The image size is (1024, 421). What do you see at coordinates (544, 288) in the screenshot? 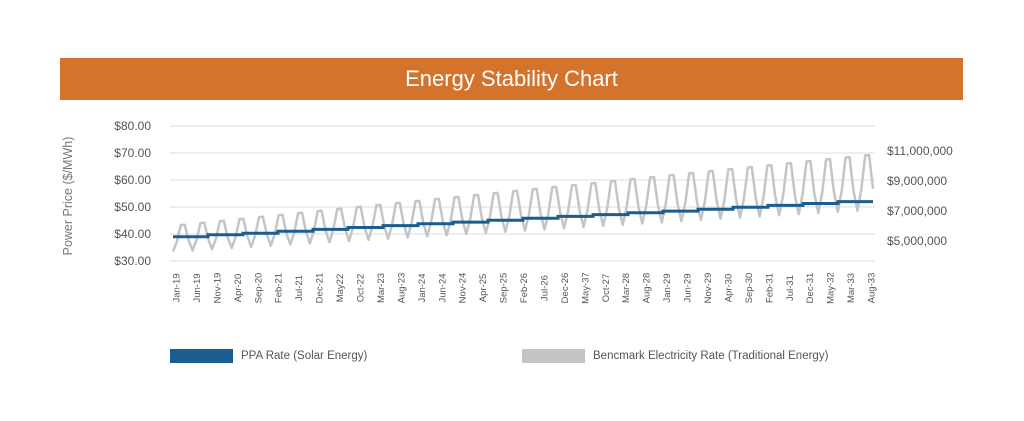
I see `x-tick-label: Jul-26` at bounding box center [544, 288].